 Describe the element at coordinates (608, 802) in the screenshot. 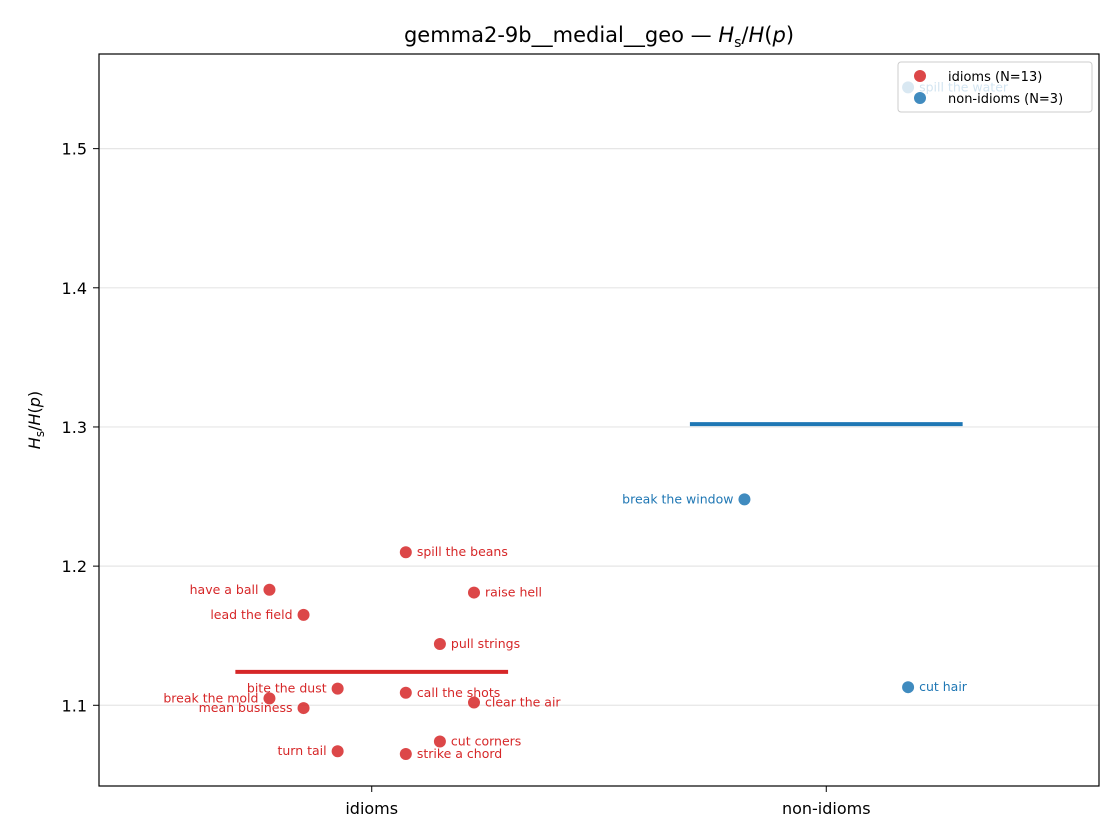

I see `x-axis: idioms non-idioms` at that location.